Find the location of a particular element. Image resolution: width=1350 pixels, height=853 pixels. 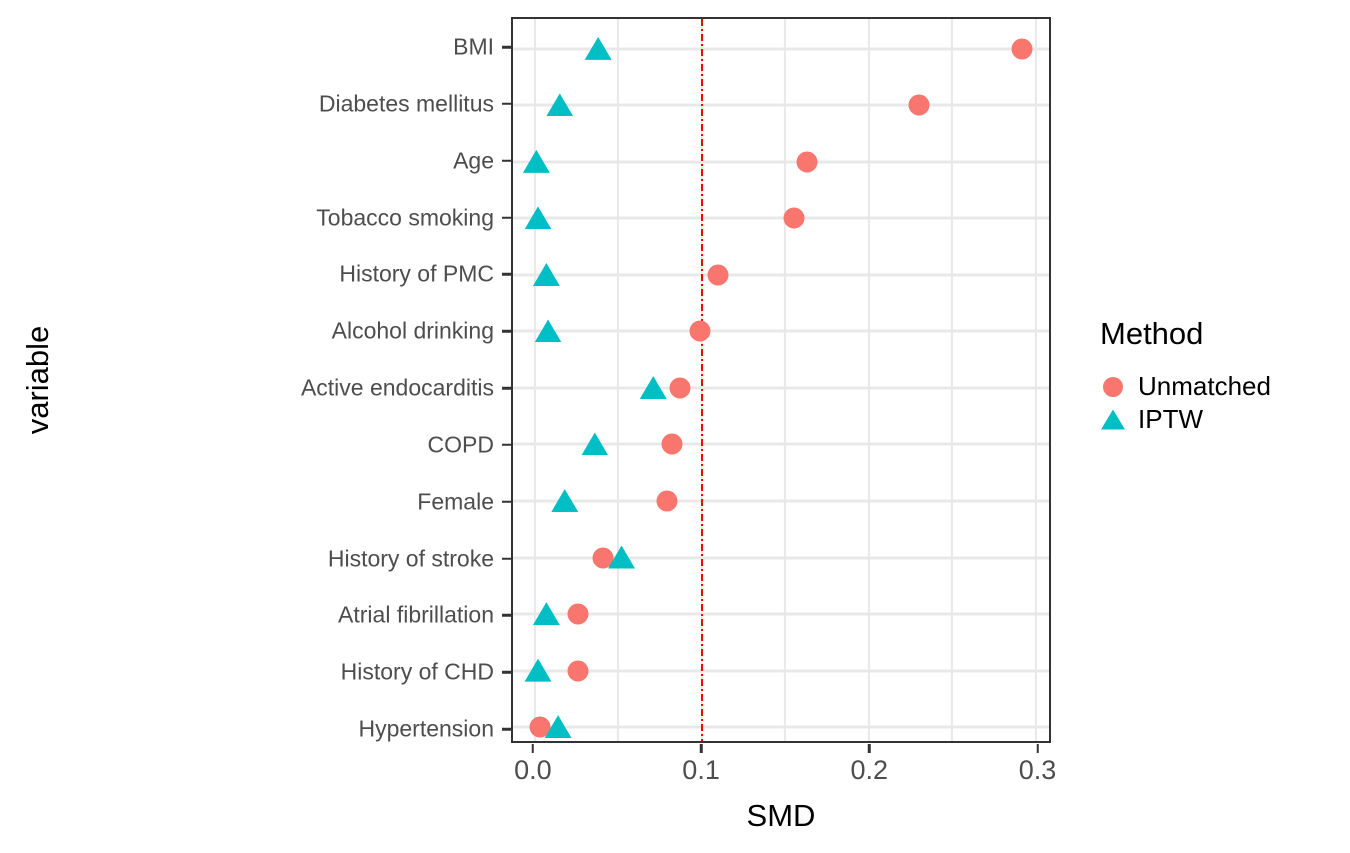

legend-item-iptw: IPTW is located at coordinates (1185, 419).